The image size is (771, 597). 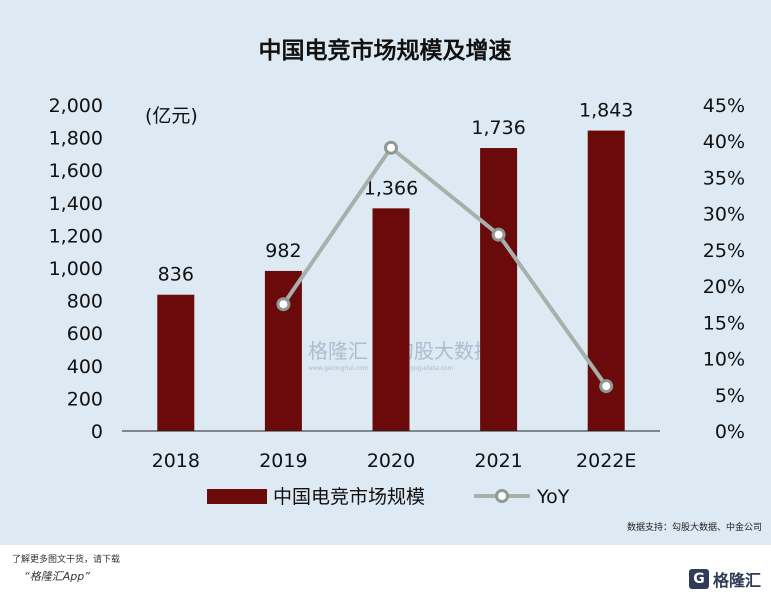 I want to click on chart-title: 中国电竞市场规模及增速, so click(x=385, y=50).